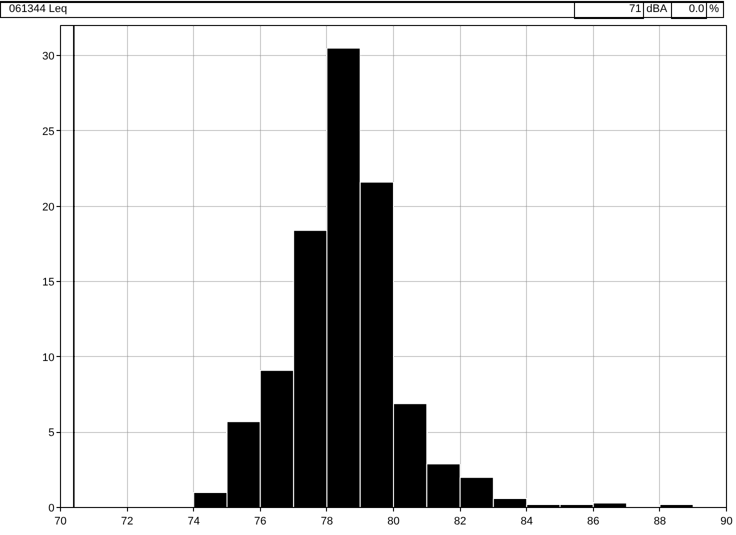 Image resolution: width=736 pixels, height=535 pixels. Describe the element at coordinates (526, 522) in the screenshot. I see `x-tick-label: 84` at that location.